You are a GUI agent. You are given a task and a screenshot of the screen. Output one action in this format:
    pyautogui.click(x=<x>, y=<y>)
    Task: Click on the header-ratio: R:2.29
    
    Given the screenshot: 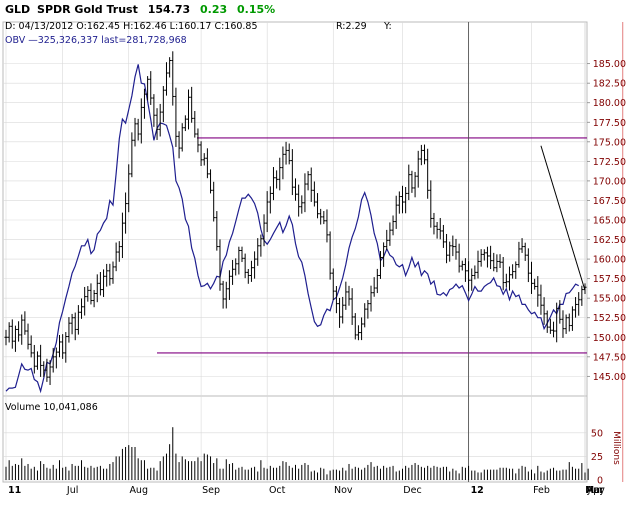 What is the action you would take?
    pyautogui.click(x=351, y=26)
    